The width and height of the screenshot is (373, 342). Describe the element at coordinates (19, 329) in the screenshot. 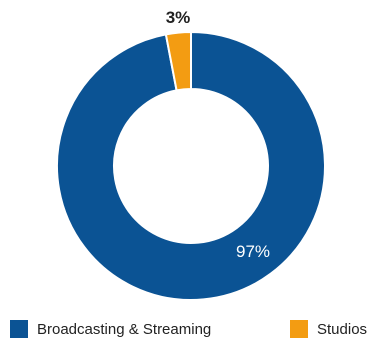

I see `legend-swatch-broadcasting-streaming` at that location.